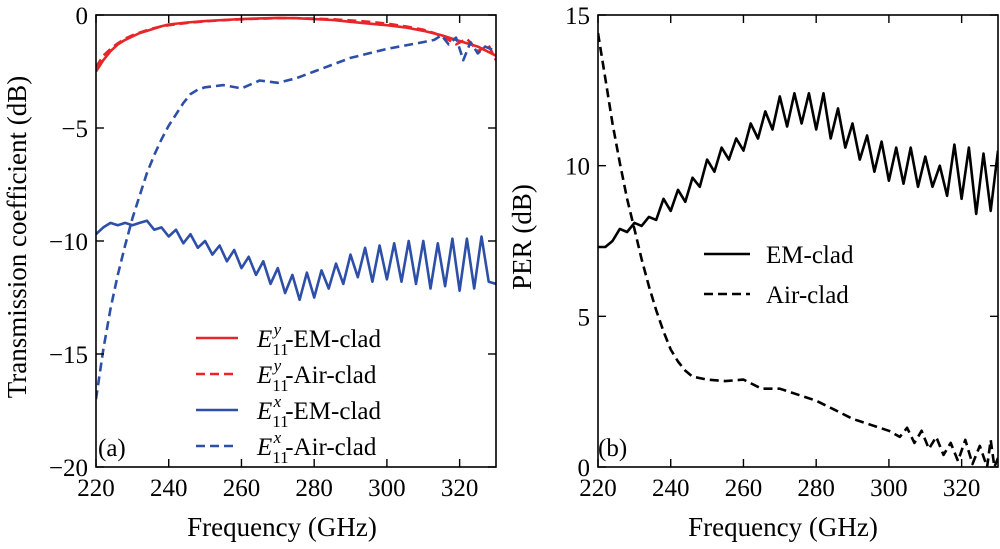 This screenshot has width=1000, height=549. I want to click on y-tick-label: 10, so click(577, 167).